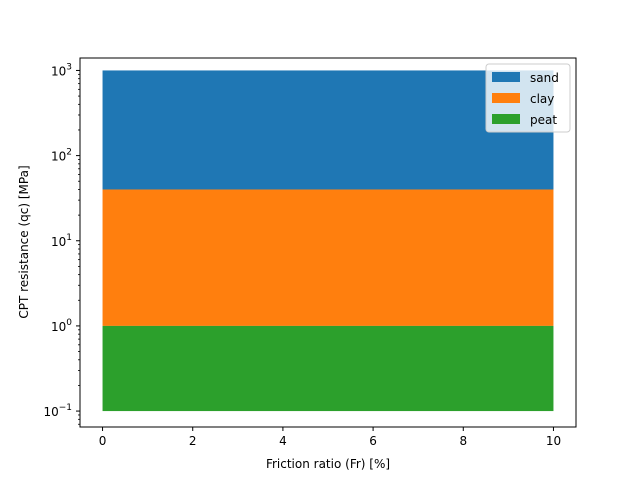  I want to click on y-axis: 10⁻¹ 10⁰ 10¹ 10² 10³, so click(61, 243).